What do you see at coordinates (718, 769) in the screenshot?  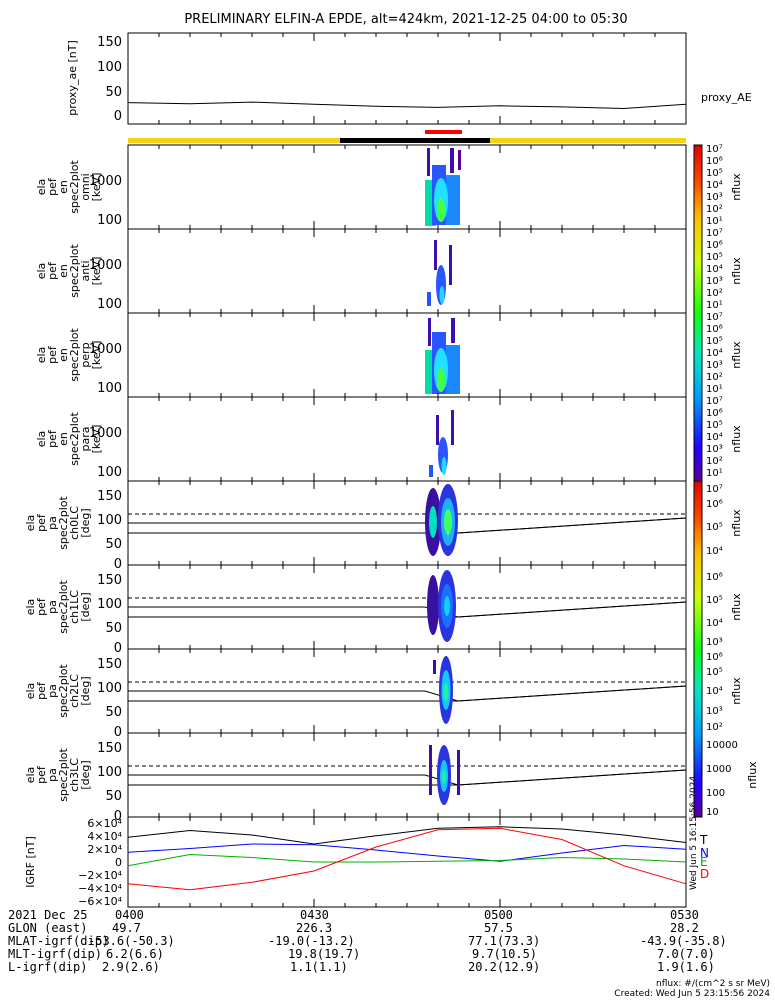 I see `colorbar-tick: 1000` at bounding box center [718, 769].